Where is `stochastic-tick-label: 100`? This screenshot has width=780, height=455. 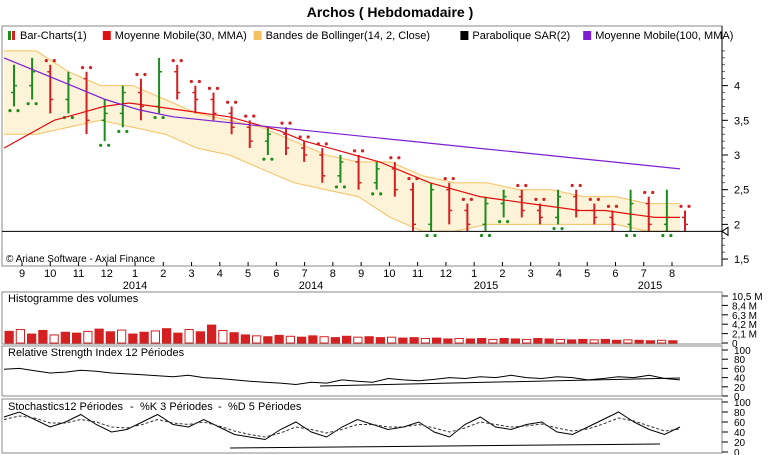 stochastic-tick-label: 100 is located at coordinates (742, 403).